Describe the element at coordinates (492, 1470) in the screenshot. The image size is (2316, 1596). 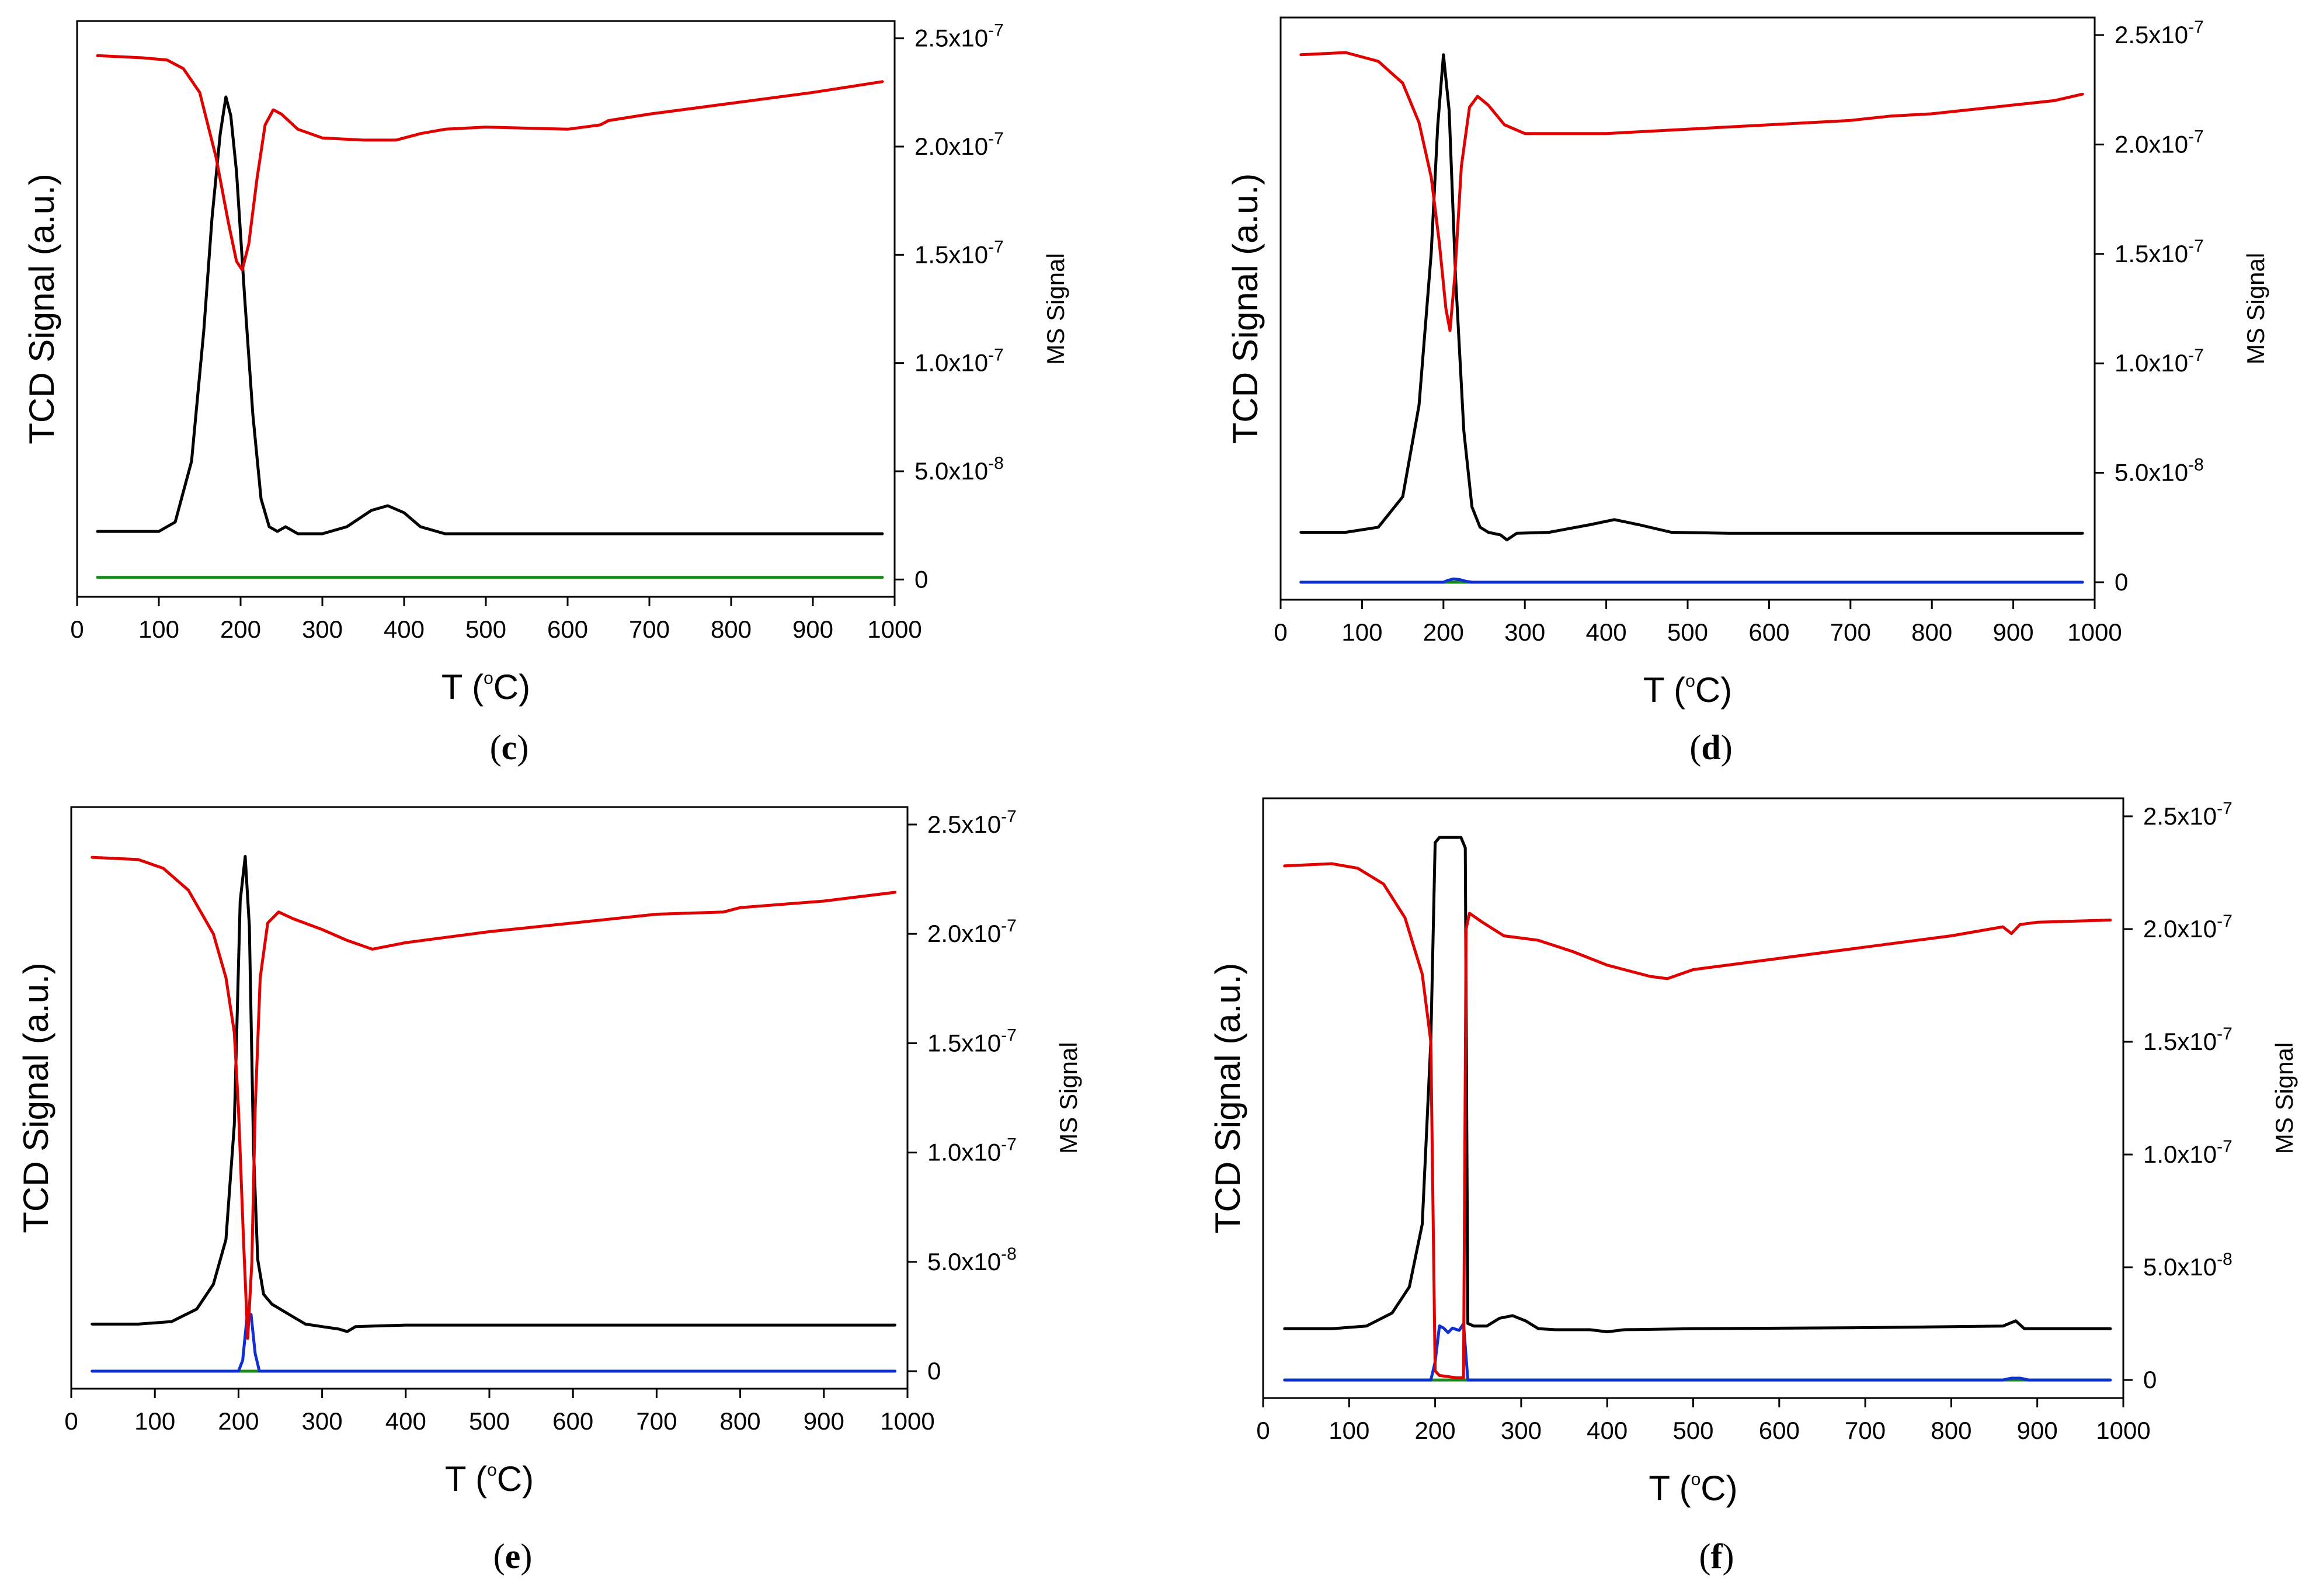
I see `x-axis-title-degree: o` at that location.